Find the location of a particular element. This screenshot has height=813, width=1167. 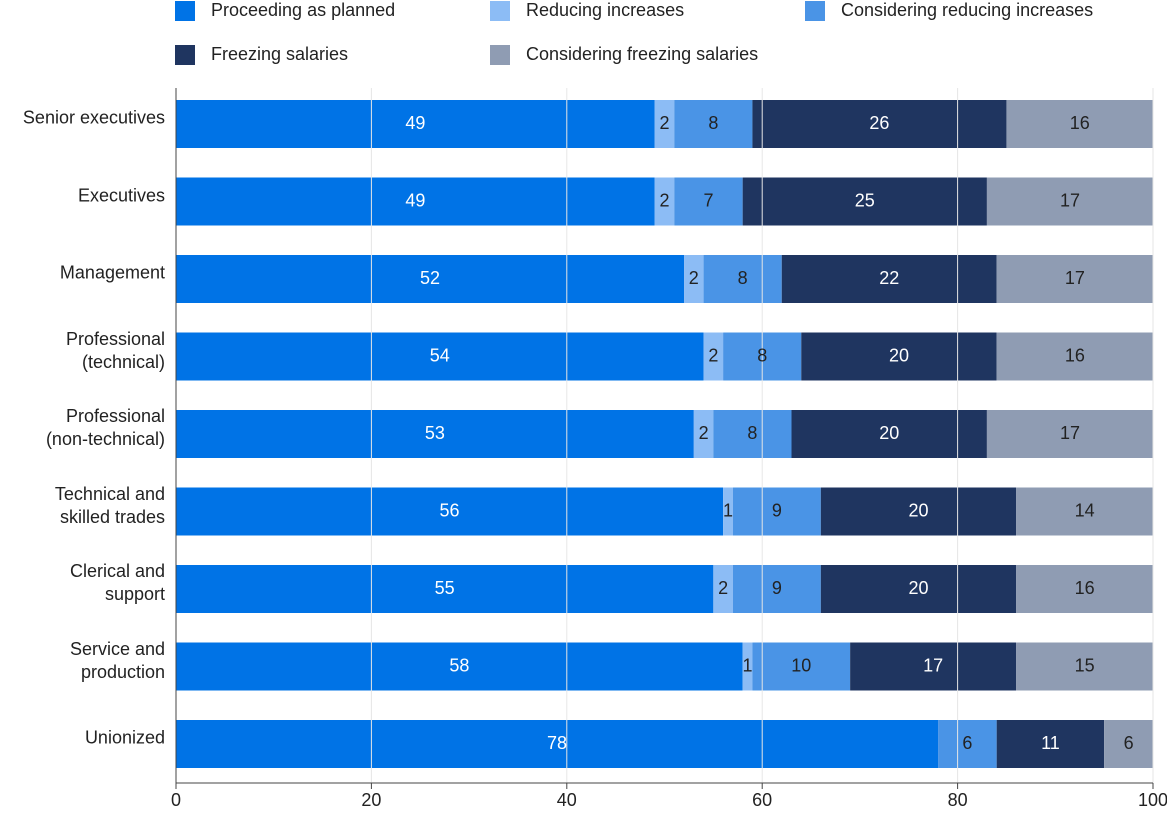

data-label: 22 is located at coordinates (889, 278).